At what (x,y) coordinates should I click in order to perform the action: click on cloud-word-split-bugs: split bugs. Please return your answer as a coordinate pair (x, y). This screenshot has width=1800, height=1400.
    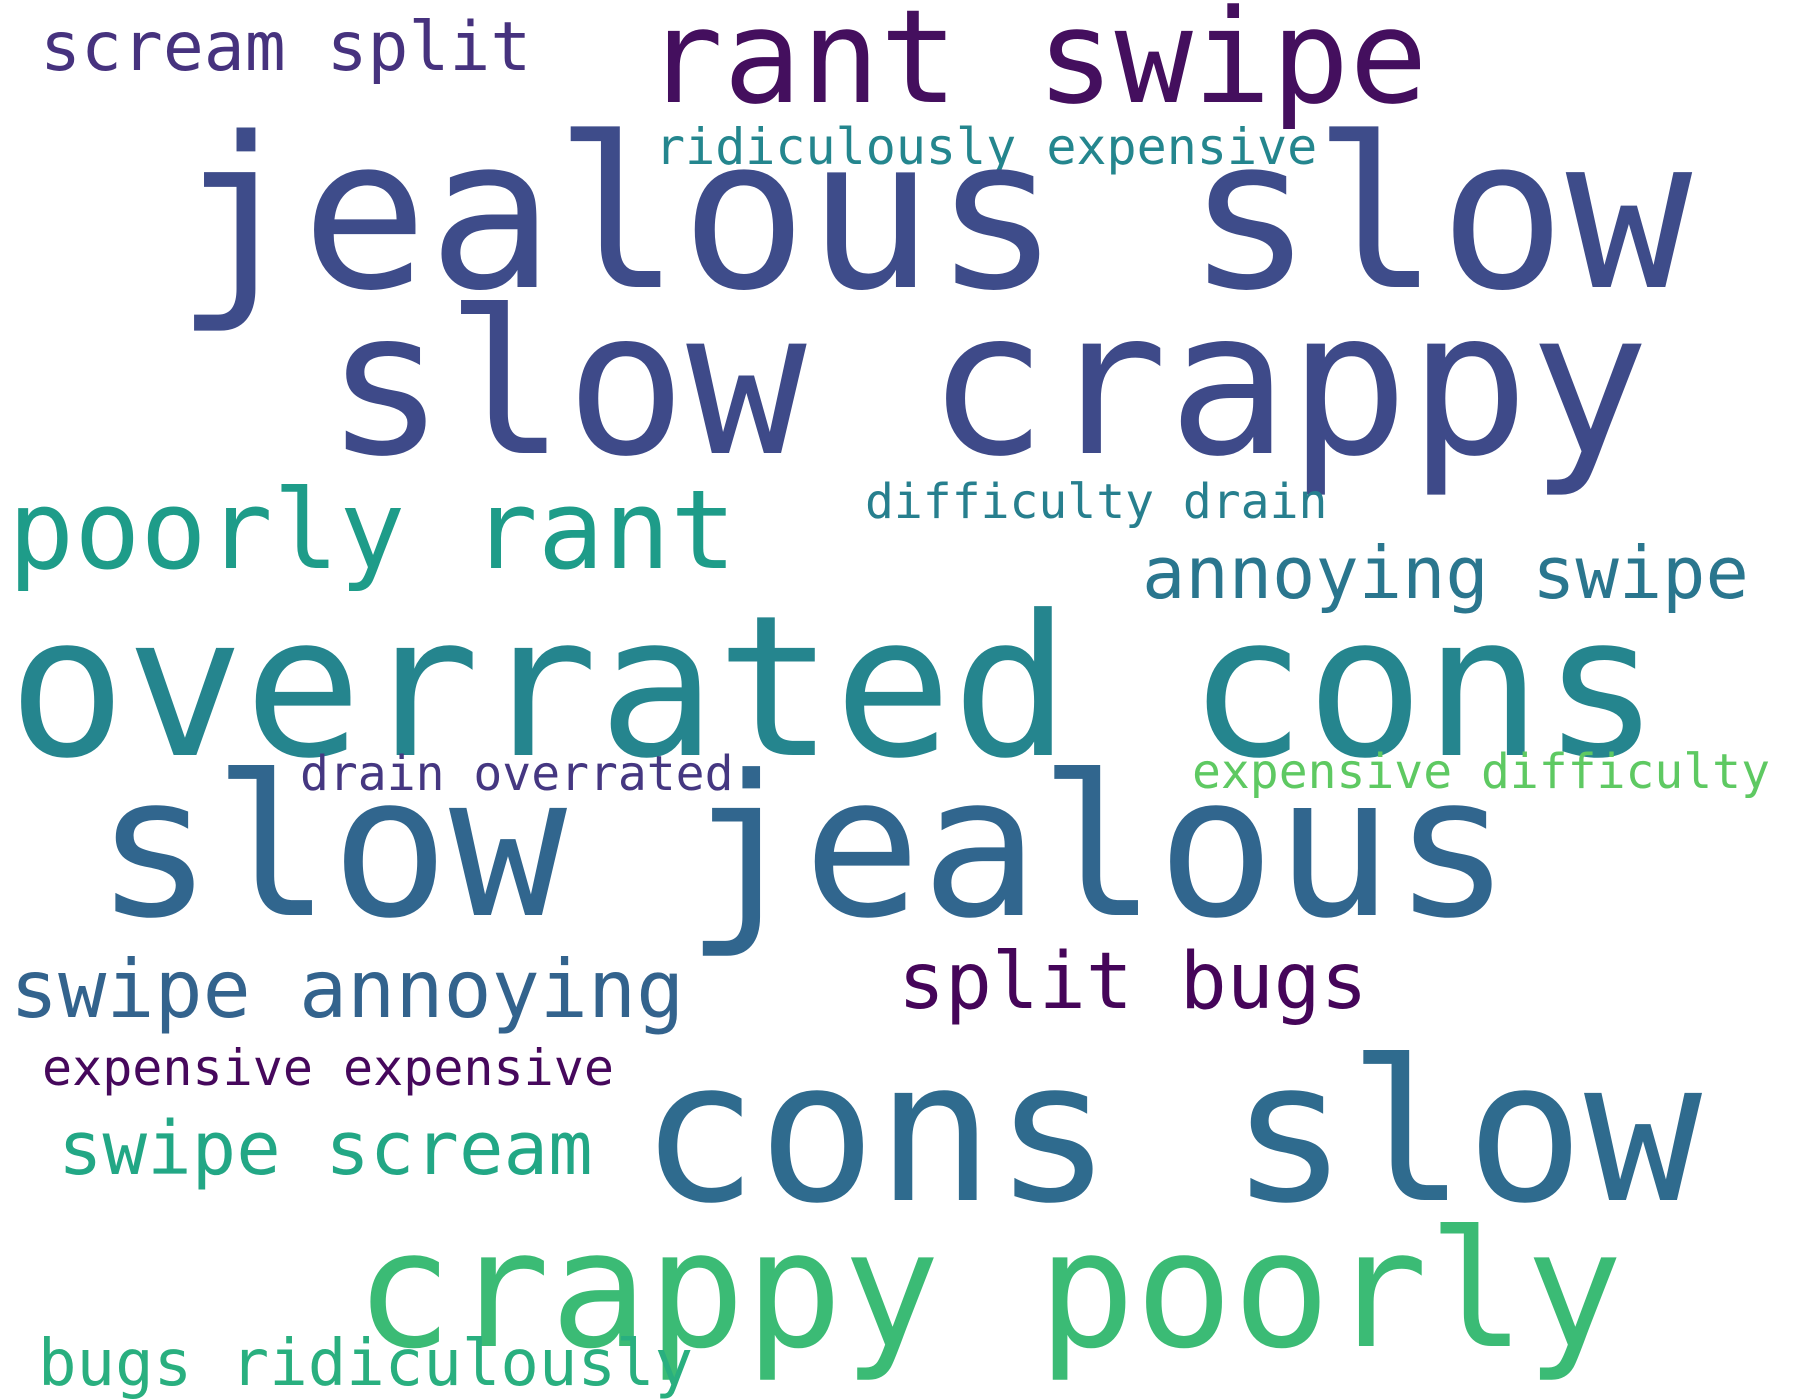
    Looking at the image, I should click on (1133, 982).